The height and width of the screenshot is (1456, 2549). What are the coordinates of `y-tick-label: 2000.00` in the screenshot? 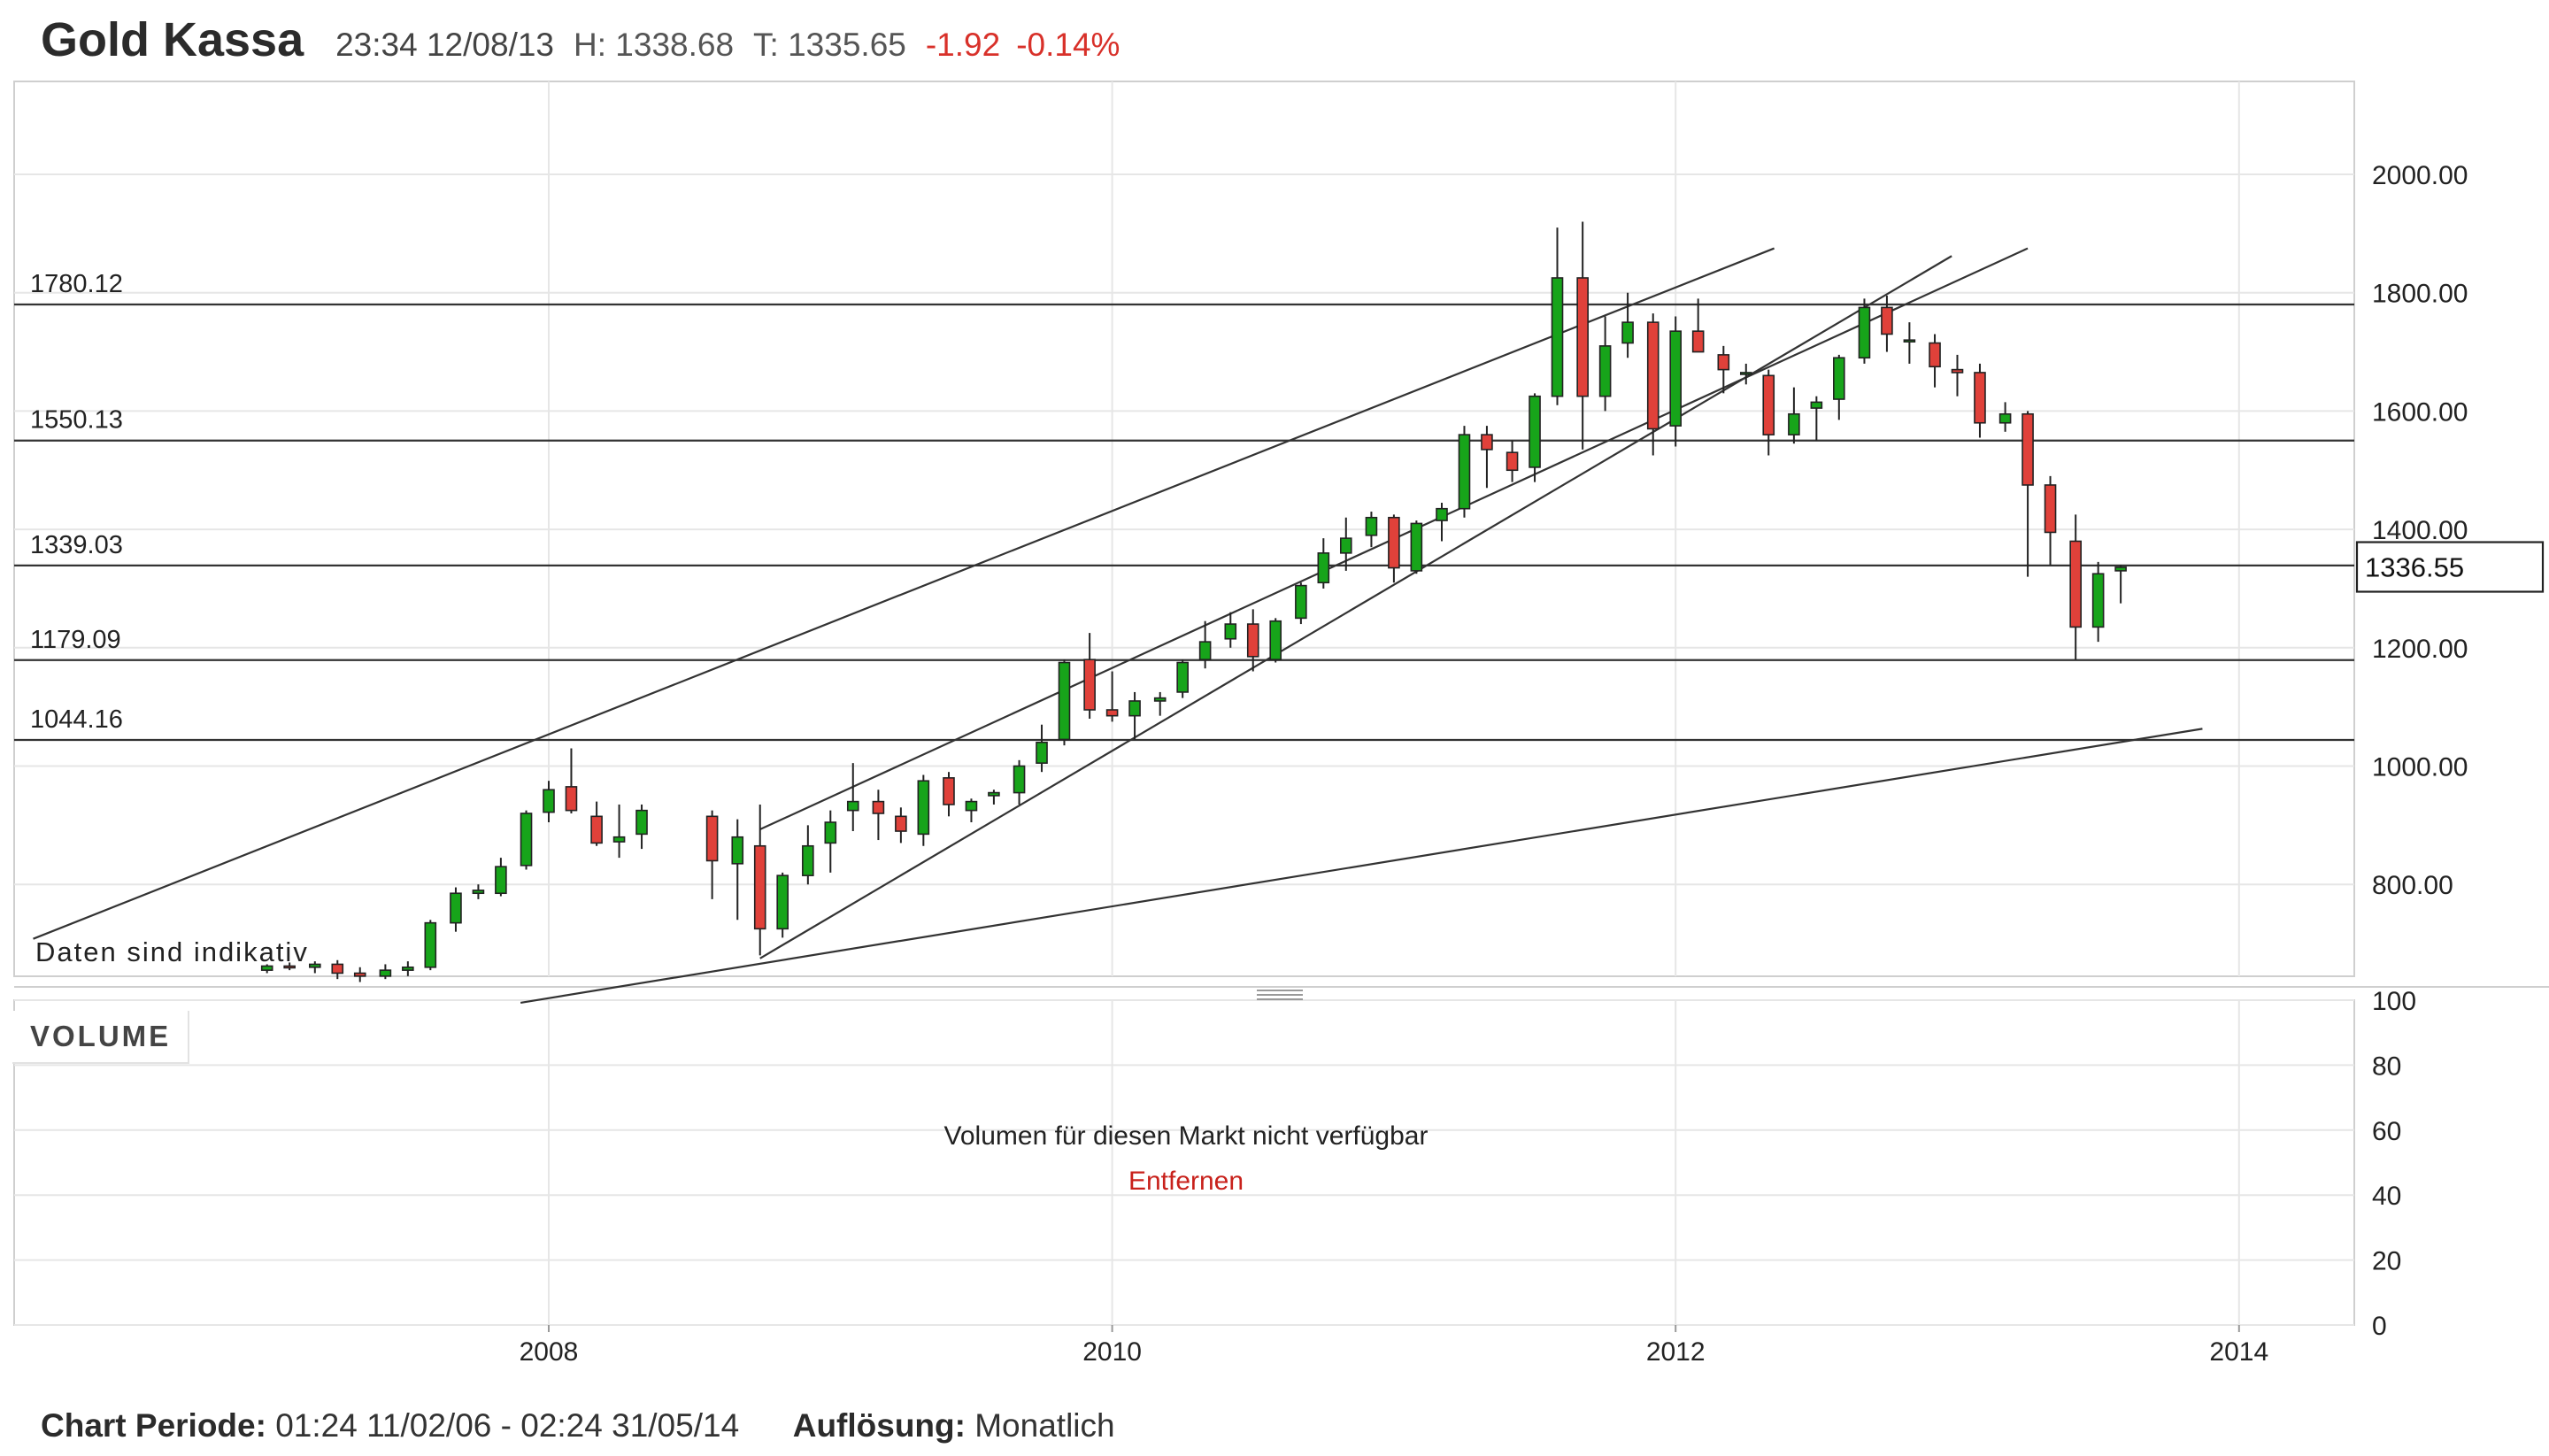 It's located at (2420, 175).